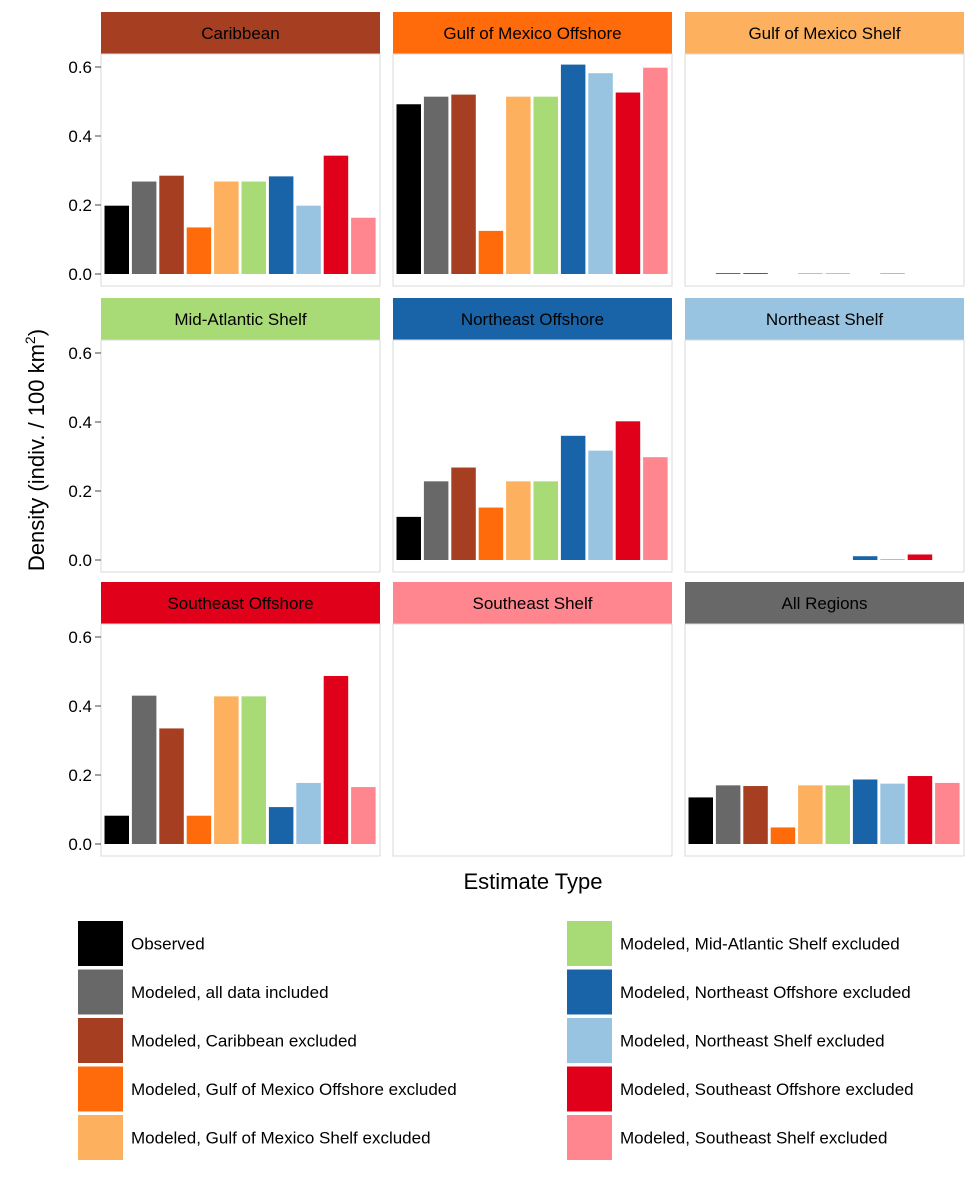  I want to click on strip-northeast-shelf, so click(824, 319).